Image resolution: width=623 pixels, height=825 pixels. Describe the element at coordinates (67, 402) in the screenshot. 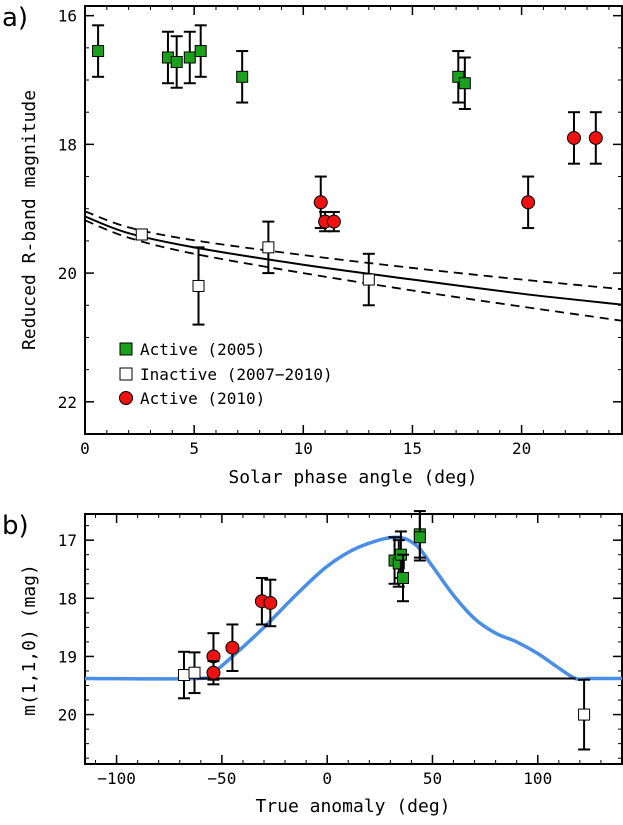

I see `y-tick-label: 22` at that location.